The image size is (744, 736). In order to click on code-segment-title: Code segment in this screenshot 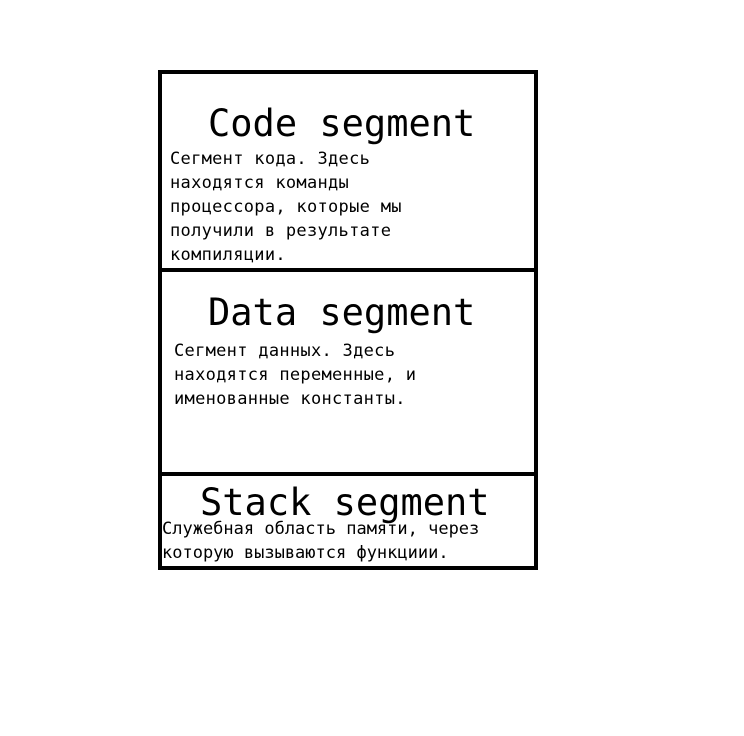, I will do `click(342, 123)`.